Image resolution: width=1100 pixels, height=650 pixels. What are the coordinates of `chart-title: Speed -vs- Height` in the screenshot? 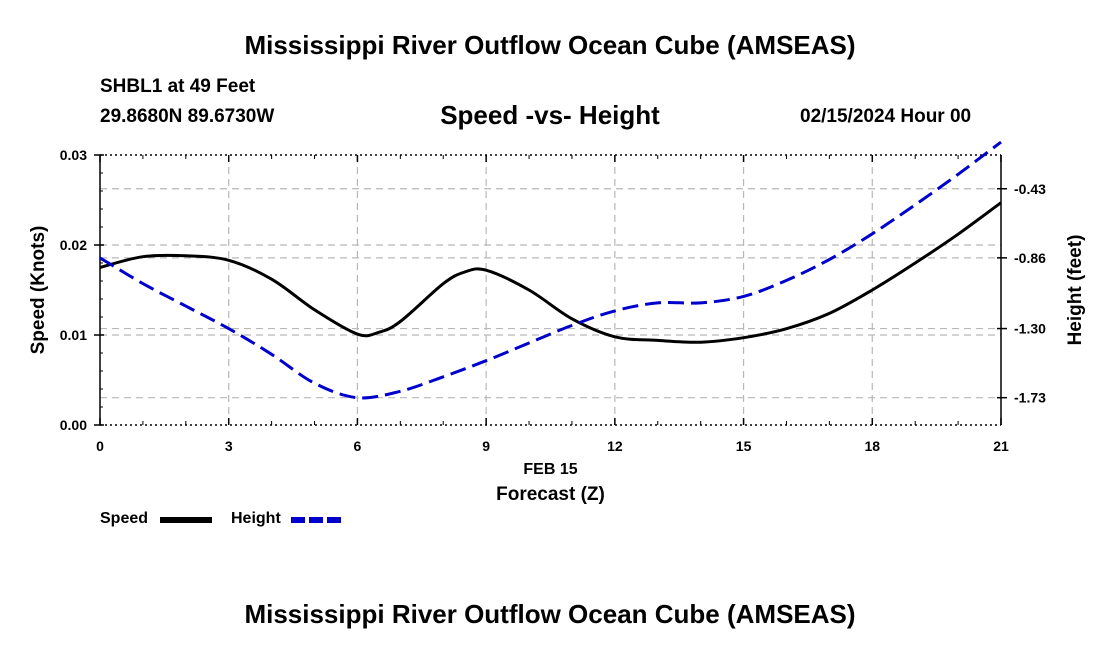 It's located at (550, 115).